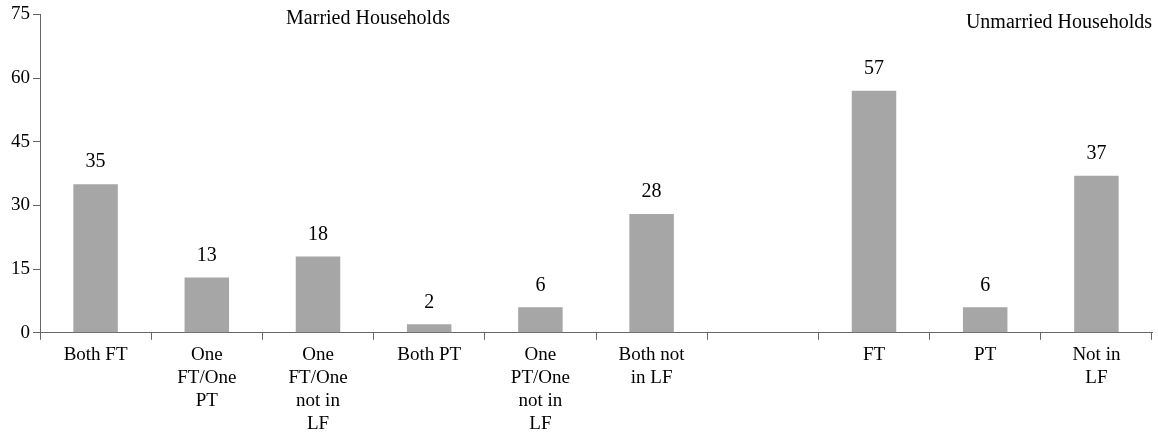 The image size is (1158, 443). Describe the element at coordinates (20, 268) in the screenshot. I see `y-tick-label: 15` at that location.